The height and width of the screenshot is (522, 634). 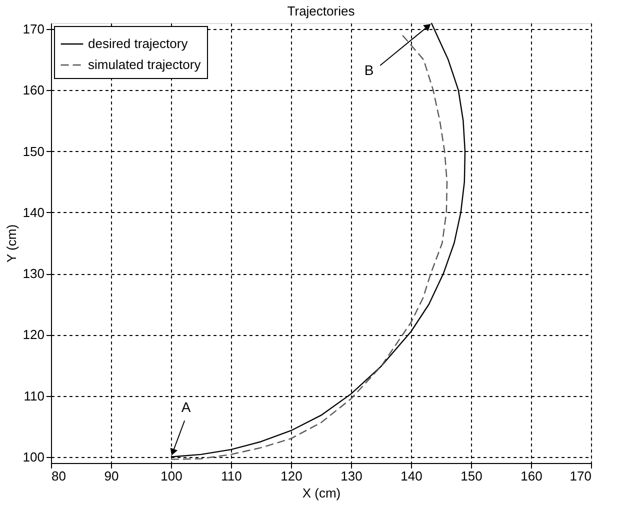 What do you see at coordinates (231, 476) in the screenshot?
I see `x-tick-label: 110` at bounding box center [231, 476].